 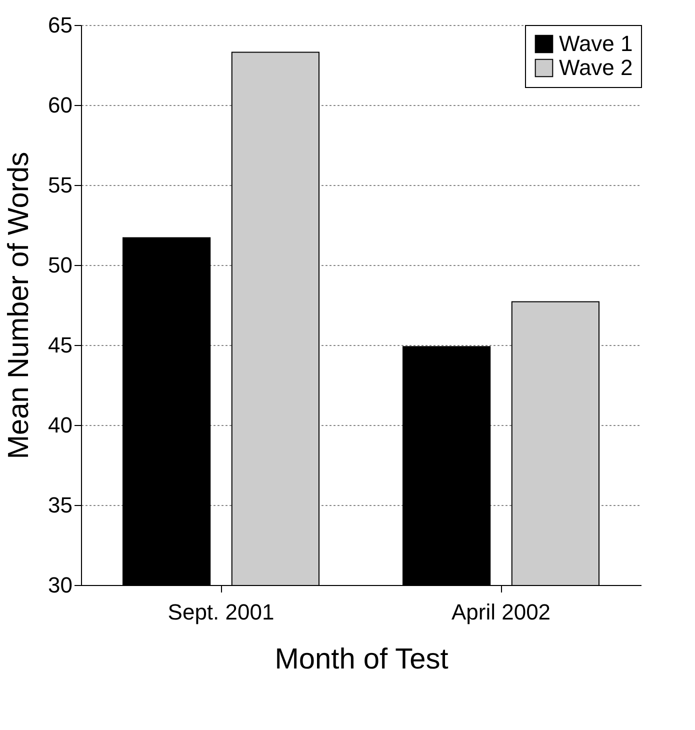 What do you see at coordinates (60, 185) in the screenshot?
I see `y-tick-label: 55` at bounding box center [60, 185].